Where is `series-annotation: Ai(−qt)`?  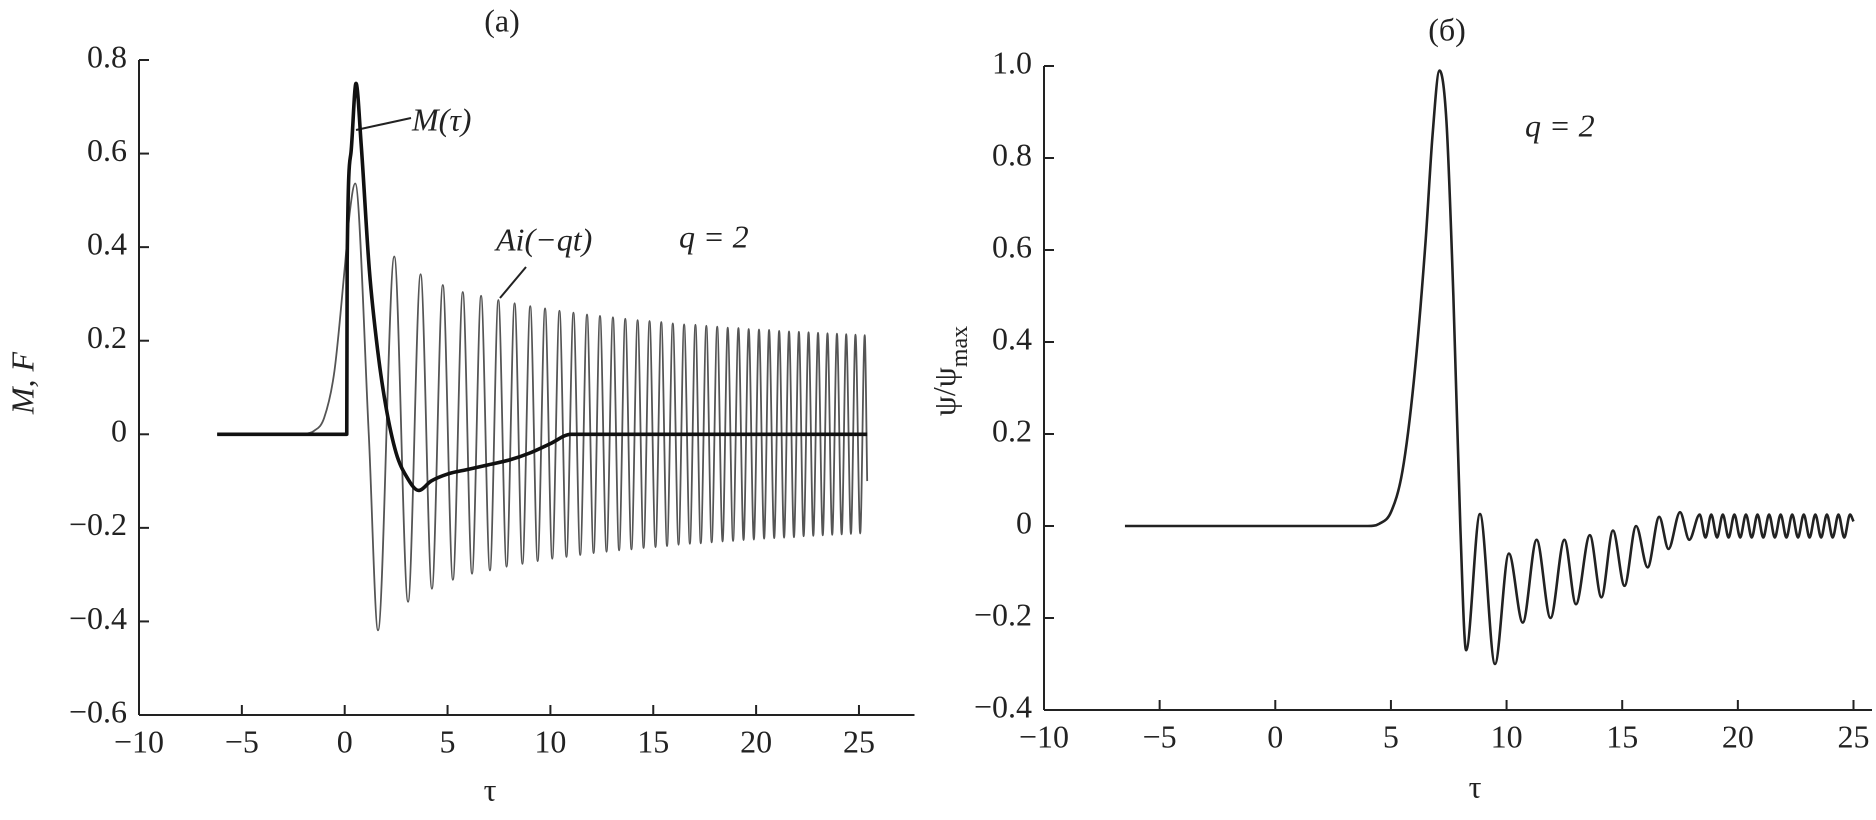 series-annotation: Ai(−qt) is located at coordinates (543, 239).